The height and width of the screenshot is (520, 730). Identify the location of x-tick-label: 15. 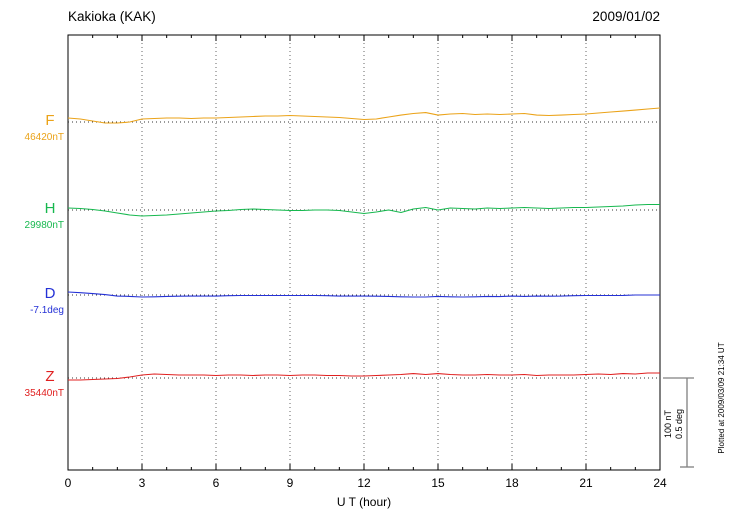
(438, 483).